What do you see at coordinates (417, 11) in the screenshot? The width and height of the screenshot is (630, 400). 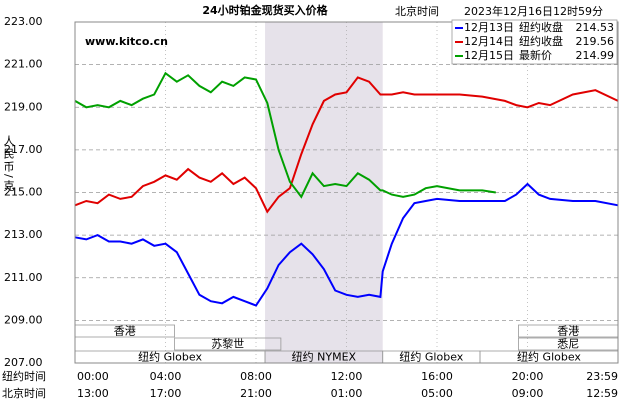 I see `time-zone: 北京时间` at bounding box center [417, 11].